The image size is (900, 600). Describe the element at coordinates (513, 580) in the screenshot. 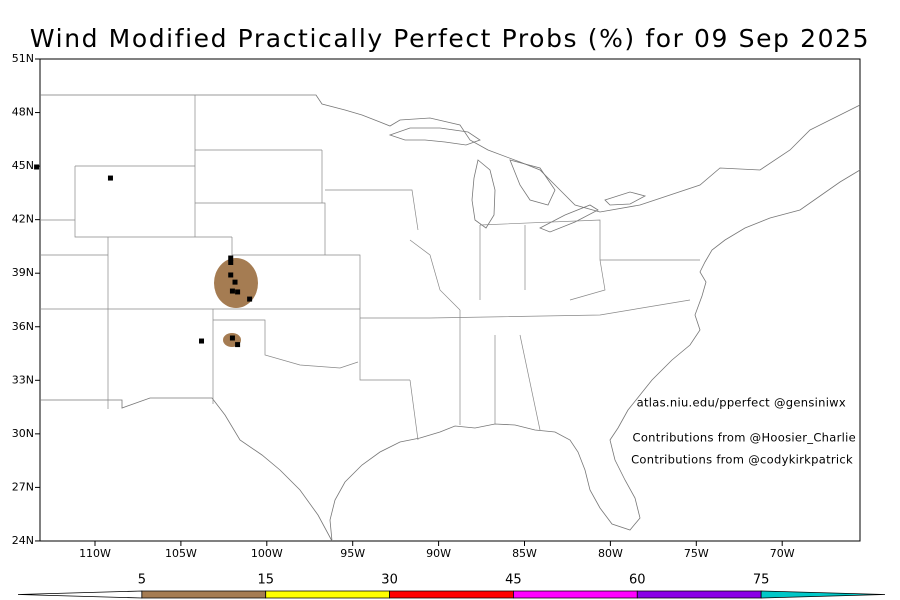

I see `colorbar-label: 45` at that location.